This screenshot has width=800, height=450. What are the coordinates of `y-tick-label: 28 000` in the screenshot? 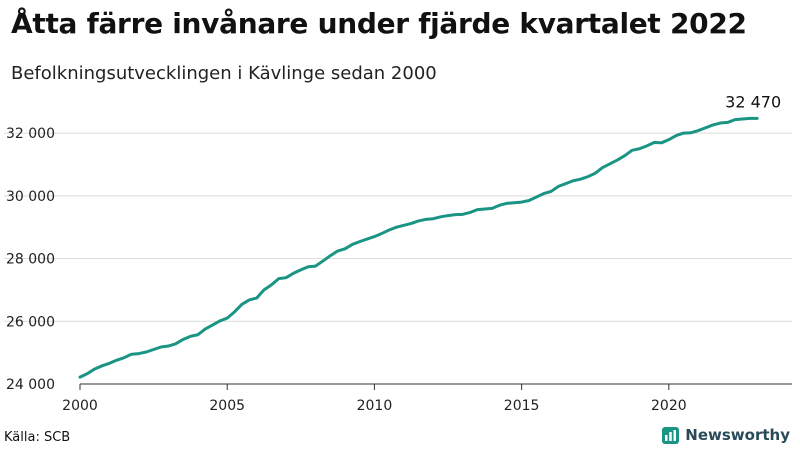 It's located at (30, 260).